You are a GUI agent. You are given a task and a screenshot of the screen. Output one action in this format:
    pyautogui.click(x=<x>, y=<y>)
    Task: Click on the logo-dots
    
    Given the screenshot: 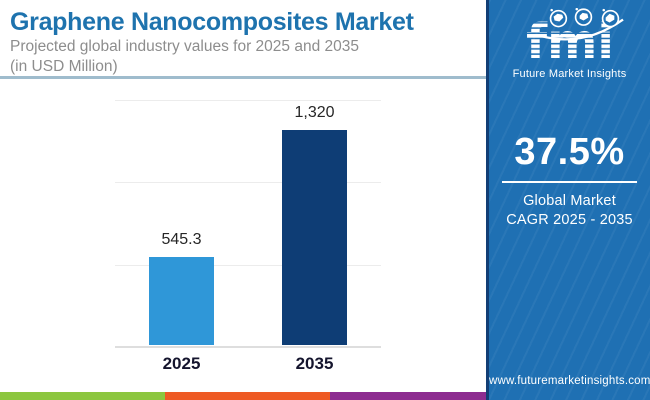 What is the action you would take?
    pyautogui.click(x=577, y=9)
    